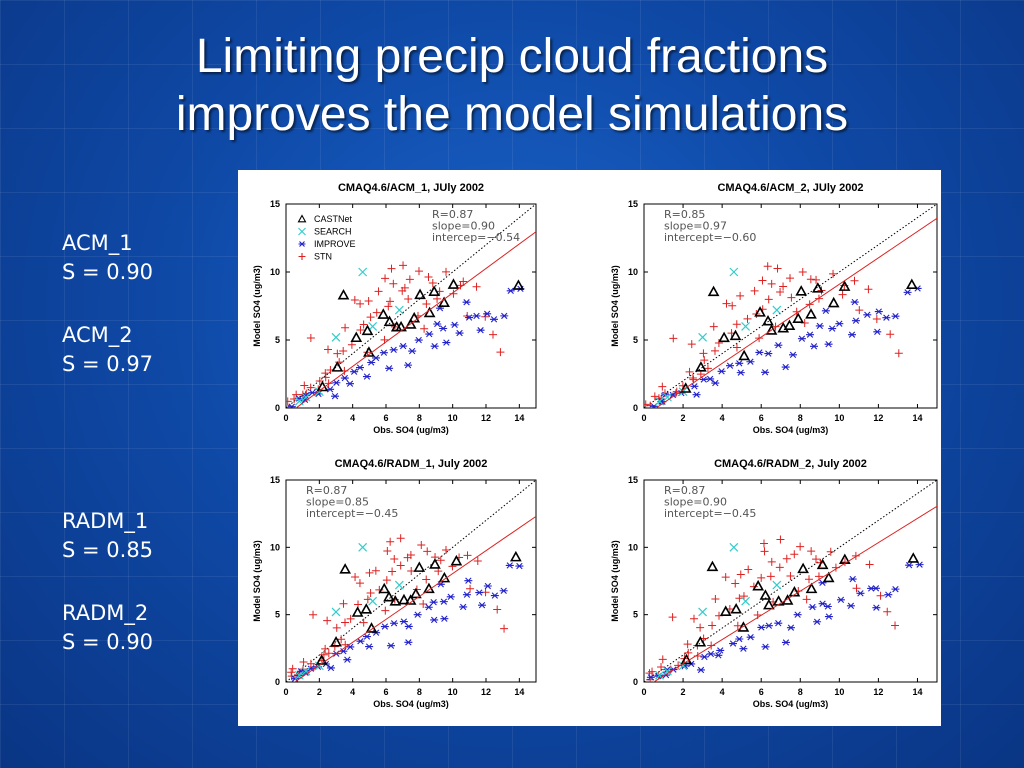 Image resolution: width=1024 pixels, height=768 pixels. Describe the element at coordinates (337, 502) in the screenshot. I see `stat-text: slope=0.85` at that location.